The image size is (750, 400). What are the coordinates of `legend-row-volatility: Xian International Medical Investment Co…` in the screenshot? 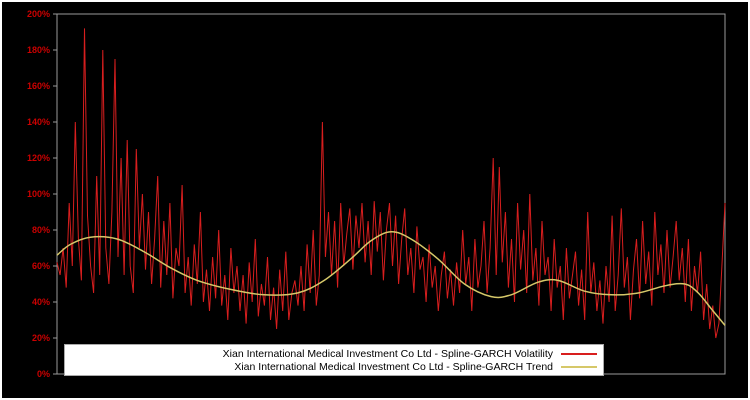 It's located at (334, 353).